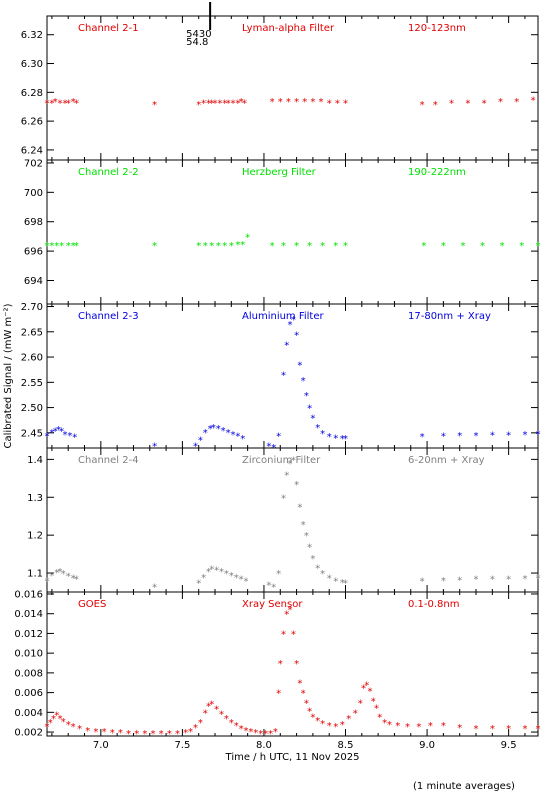  What do you see at coordinates (101, 745) in the screenshot?
I see `x-tick-label: 7.0` at bounding box center [101, 745].